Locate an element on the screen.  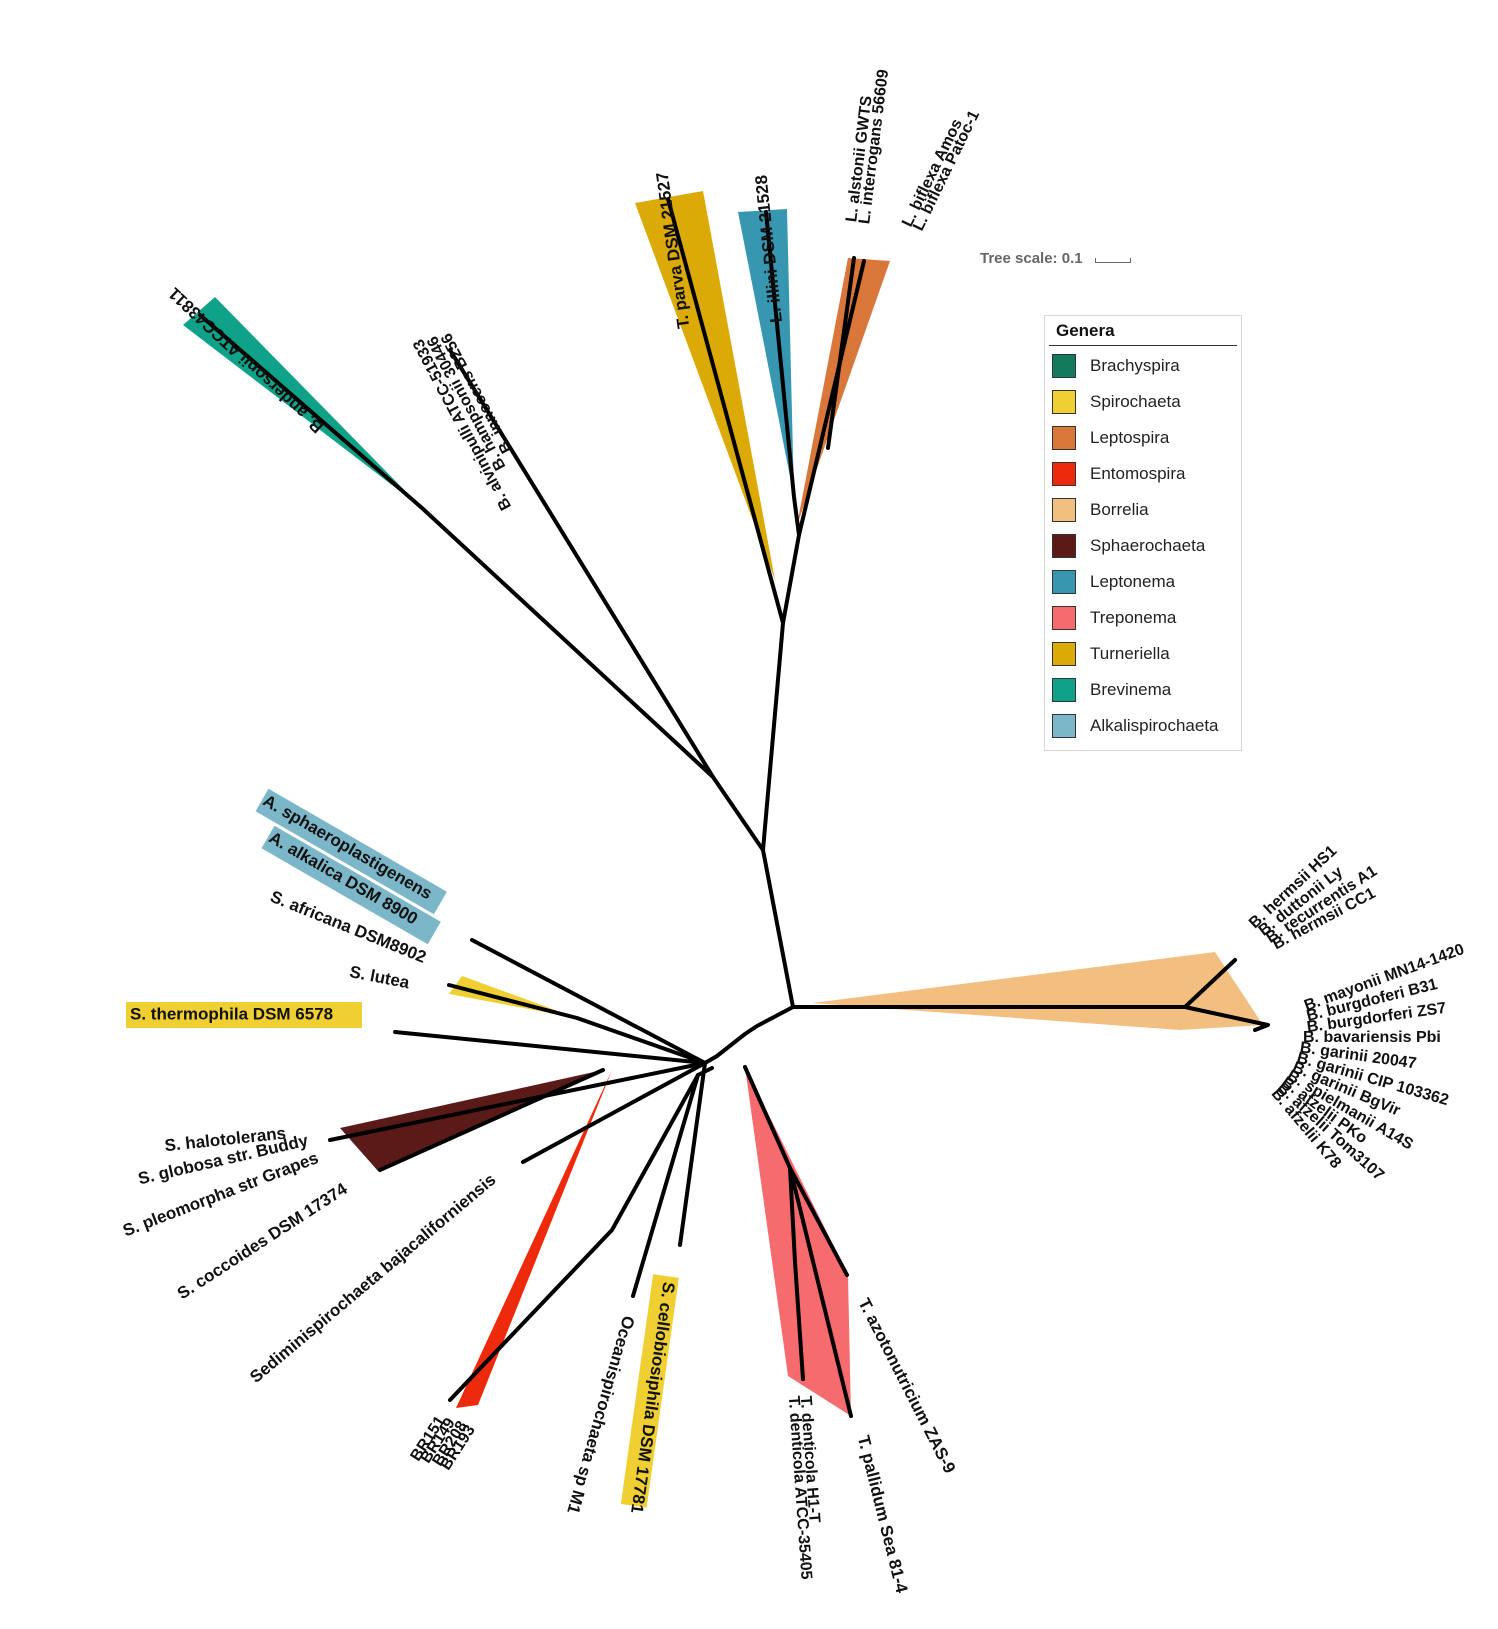
legend-item: Alkalispirochaeta is located at coordinates (1135, 726).